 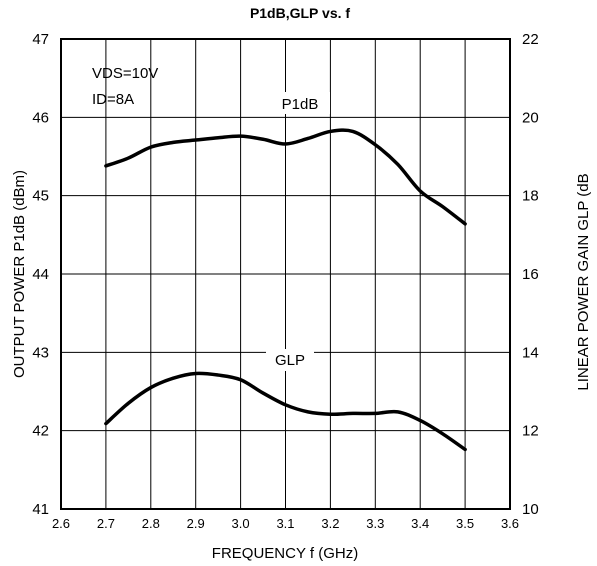 What do you see at coordinates (40, 39) in the screenshot?
I see `left-y-tick-label: 47` at bounding box center [40, 39].